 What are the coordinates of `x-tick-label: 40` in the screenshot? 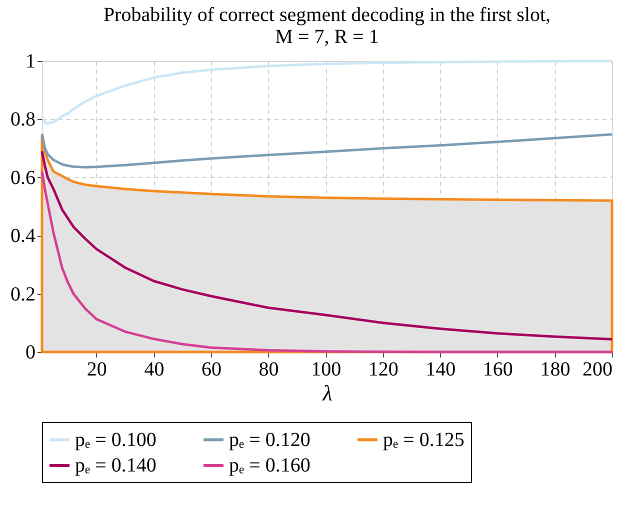 It's located at (154, 369).